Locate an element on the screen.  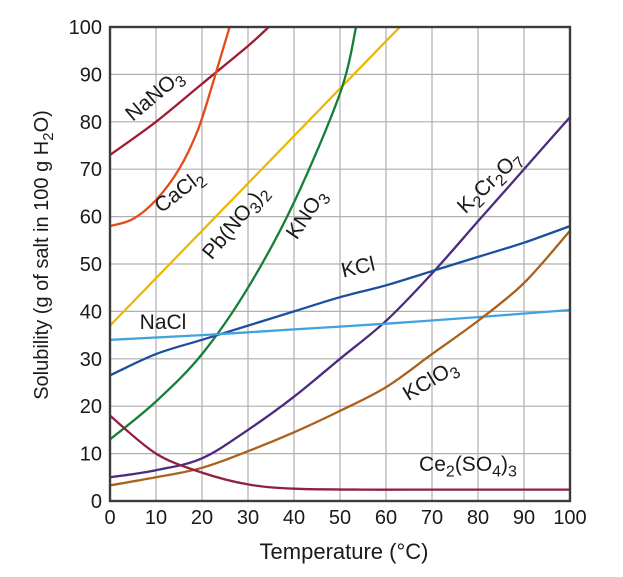
curve-label-k2cr2o7: K2Cr2O7 is located at coordinates (491, 183).